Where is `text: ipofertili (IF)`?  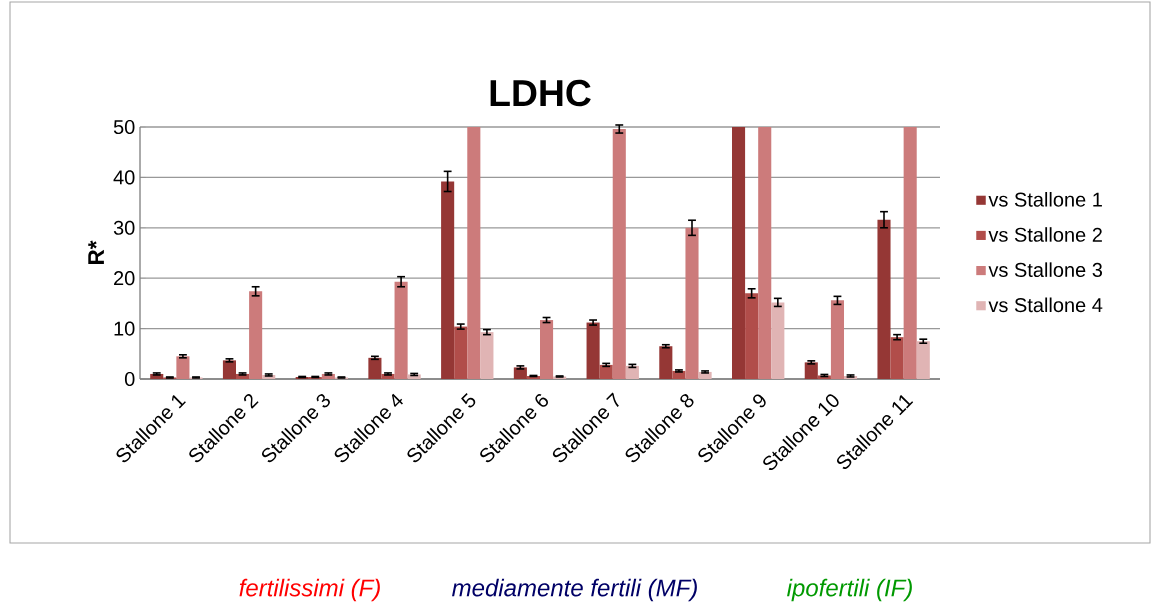 text: ipofertili (IF) is located at coordinates (849, 590).